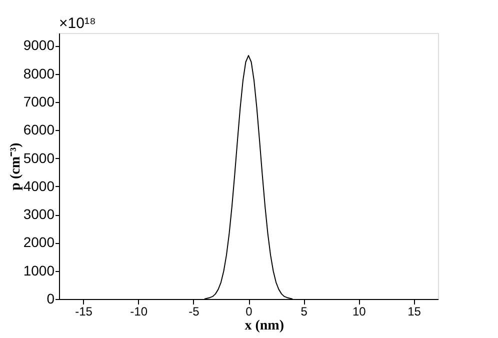 This screenshot has height=338, width=498. I want to click on y-tick-label: 3000, so click(39, 214).